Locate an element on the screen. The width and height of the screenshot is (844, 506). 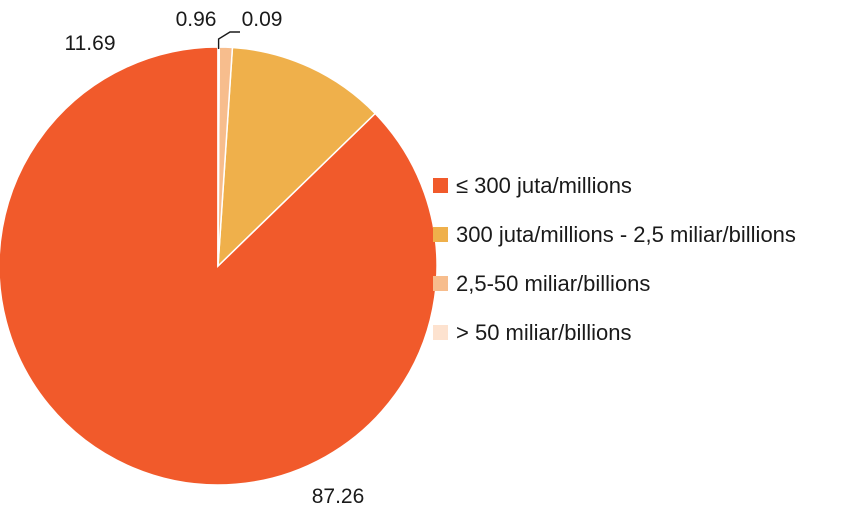
leader-lines is located at coordinates (228, 40).